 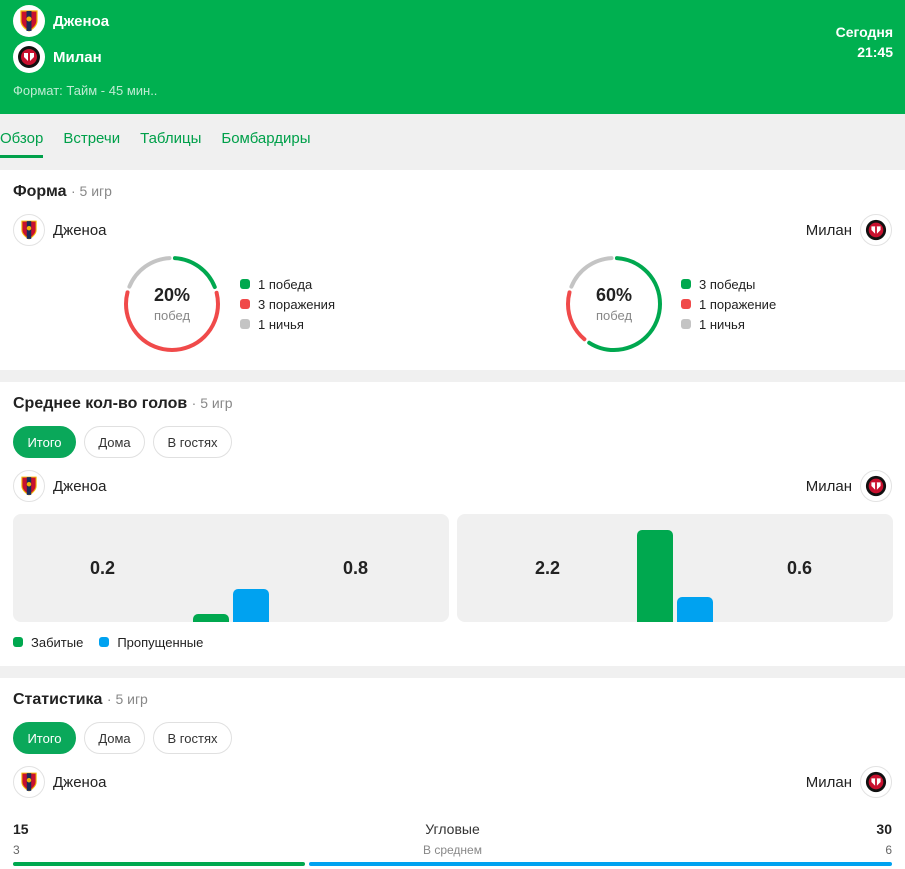 What do you see at coordinates (884, 829) in the screenshot?
I see `corners-away-total: 30` at bounding box center [884, 829].